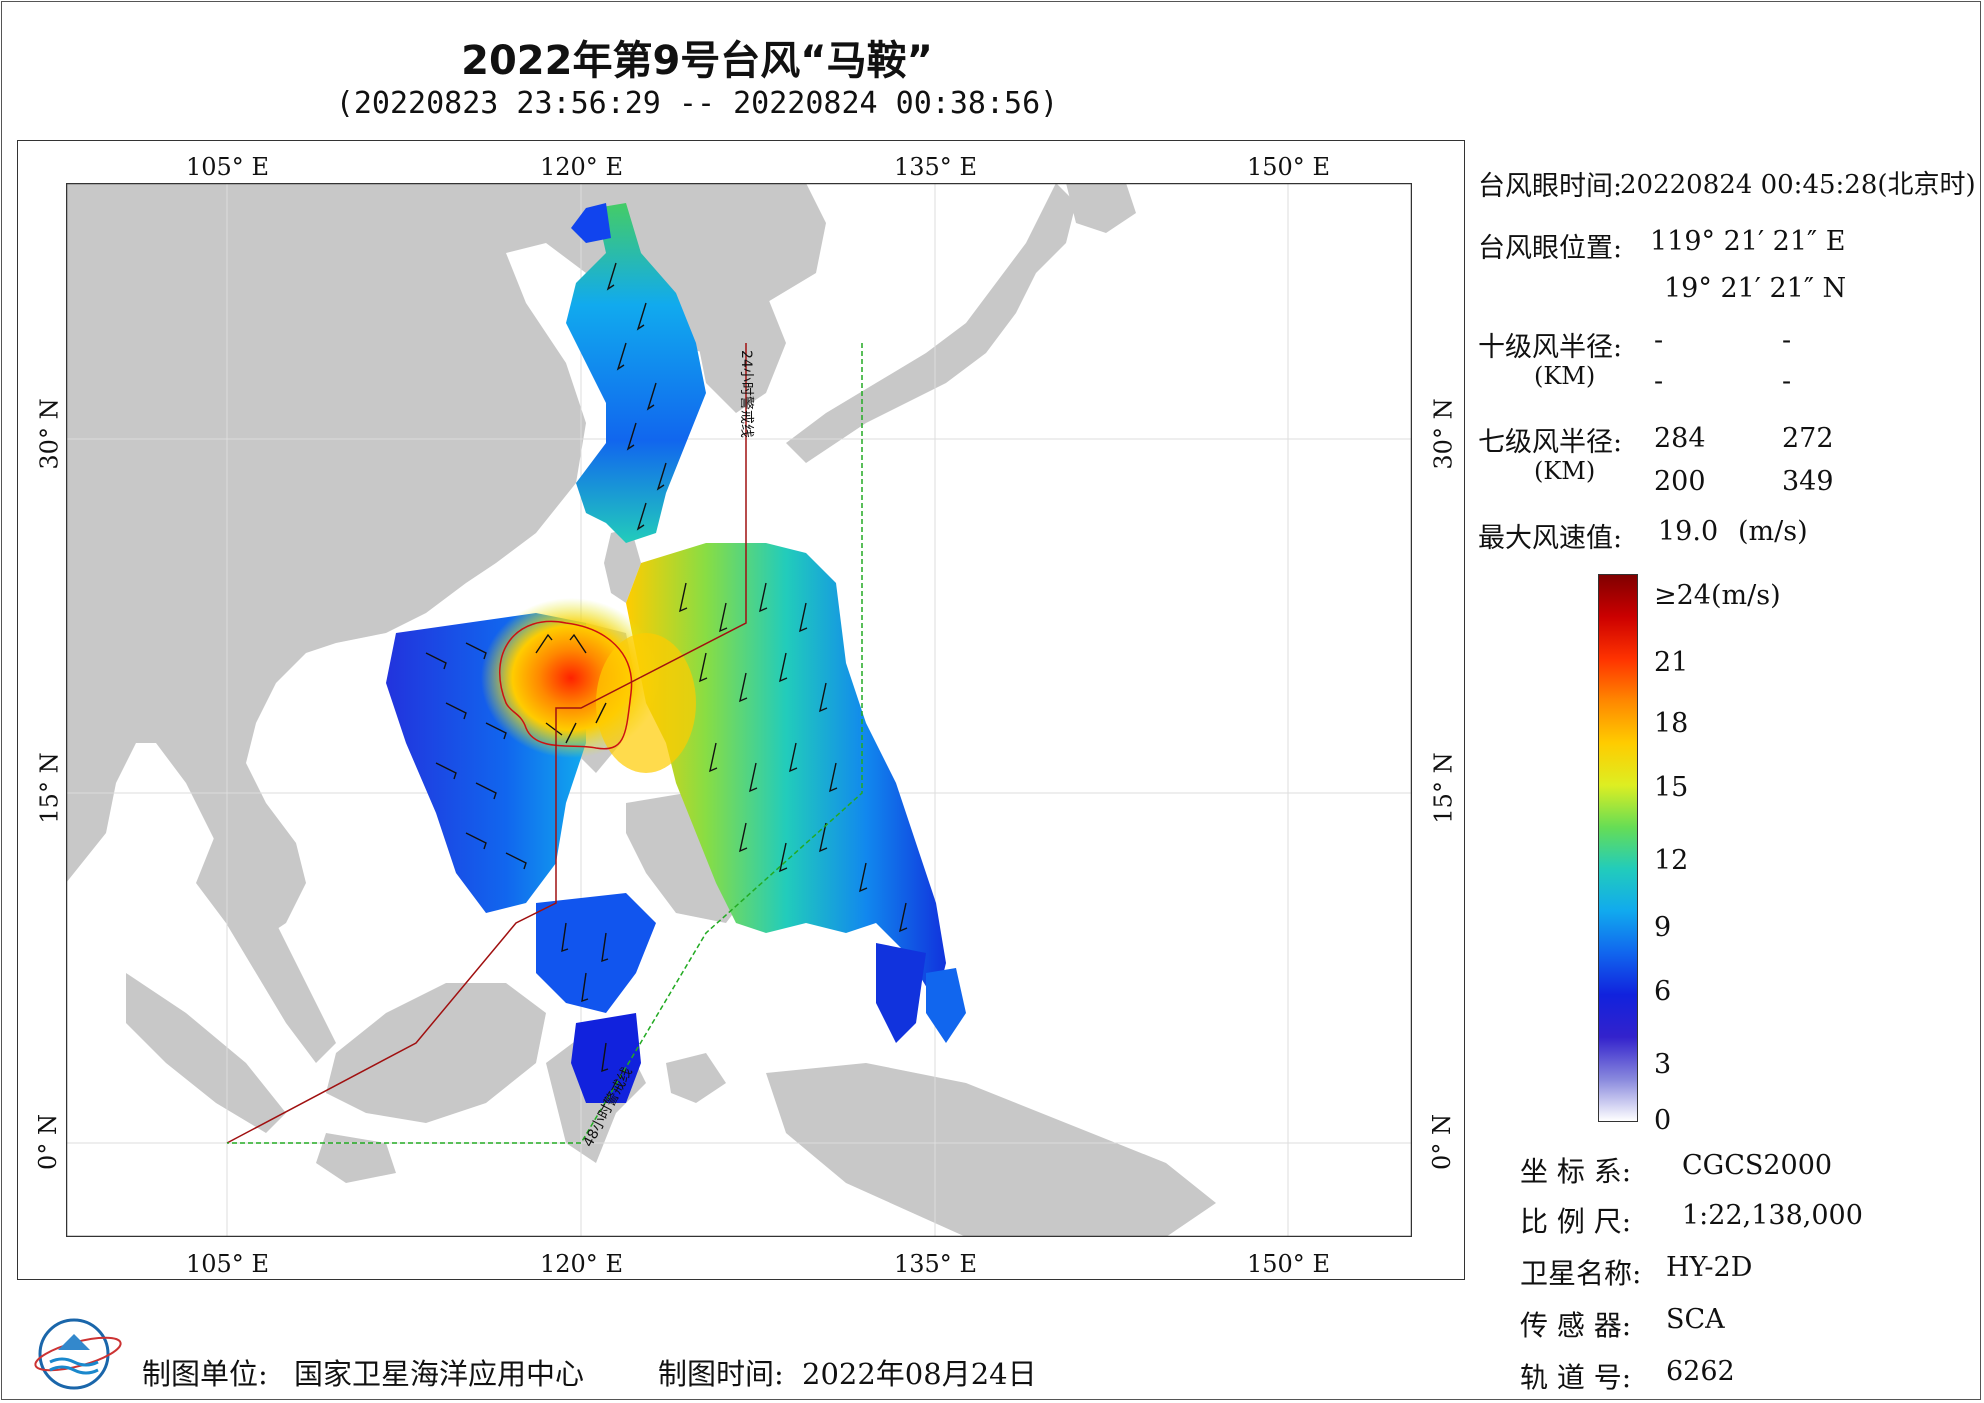 The image size is (1984, 1403). What do you see at coordinates (1441, 1142) in the screenshot?
I see `lat-tick-right-0: 0° N` at bounding box center [1441, 1142].